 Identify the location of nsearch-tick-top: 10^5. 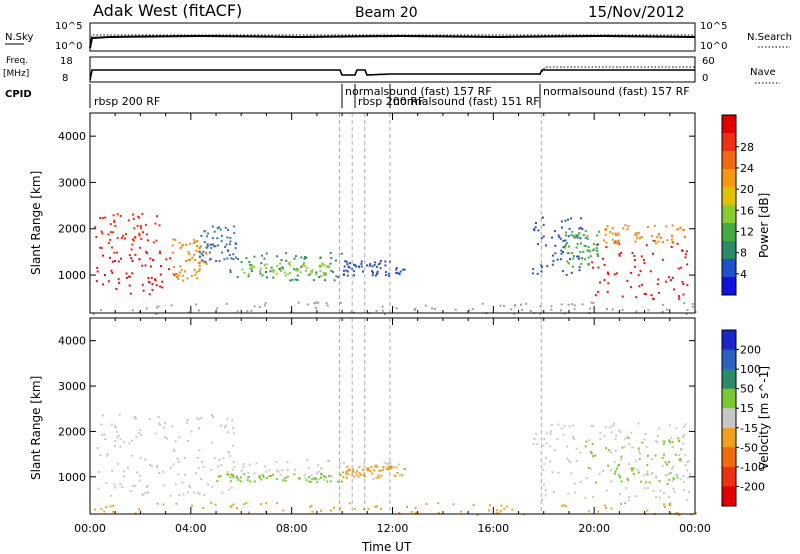
(713, 26).